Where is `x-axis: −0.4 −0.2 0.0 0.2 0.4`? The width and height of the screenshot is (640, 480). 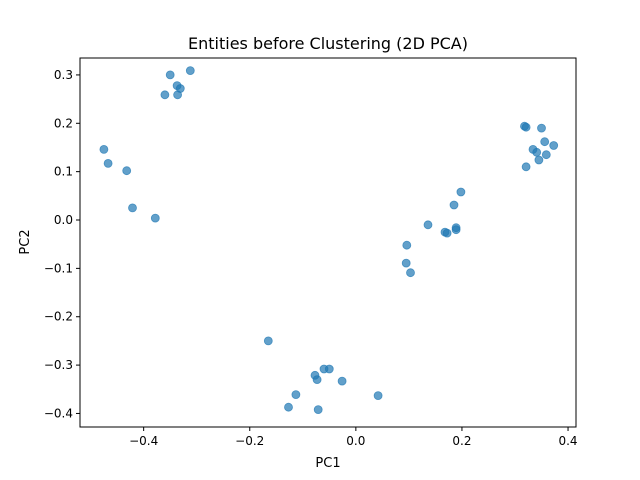
x-axis: −0.4 −0.2 0.0 0.2 0.4 is located at coordinates (353, 437).